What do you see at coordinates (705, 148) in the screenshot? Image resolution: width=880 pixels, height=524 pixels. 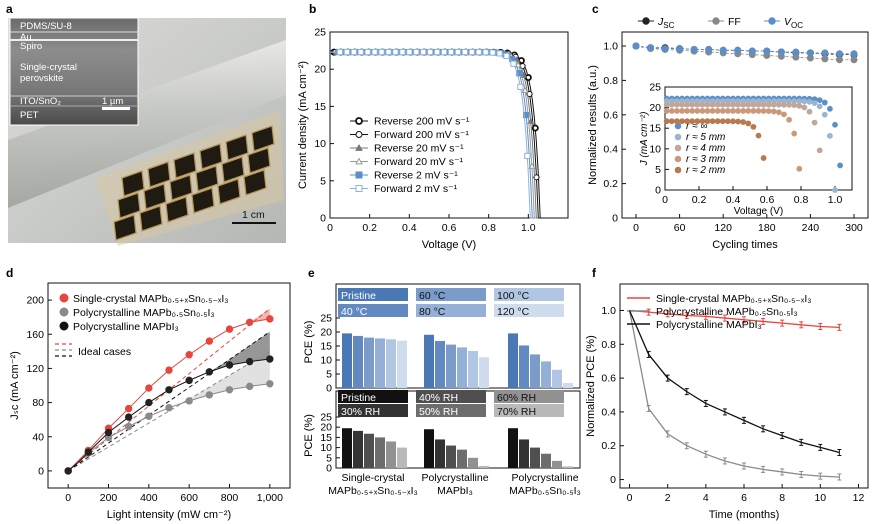 I see `c-inset-legend-label: r ≈ 4 mm` at bounding box center [705, 148].